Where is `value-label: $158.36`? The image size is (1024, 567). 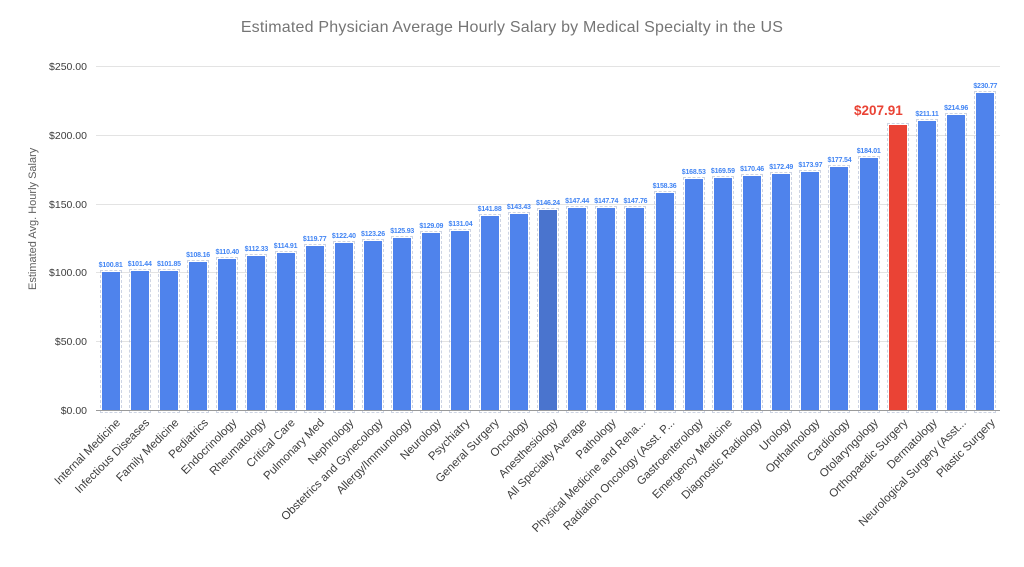
value-label: $158.36 is located at coordinates (664, 187).